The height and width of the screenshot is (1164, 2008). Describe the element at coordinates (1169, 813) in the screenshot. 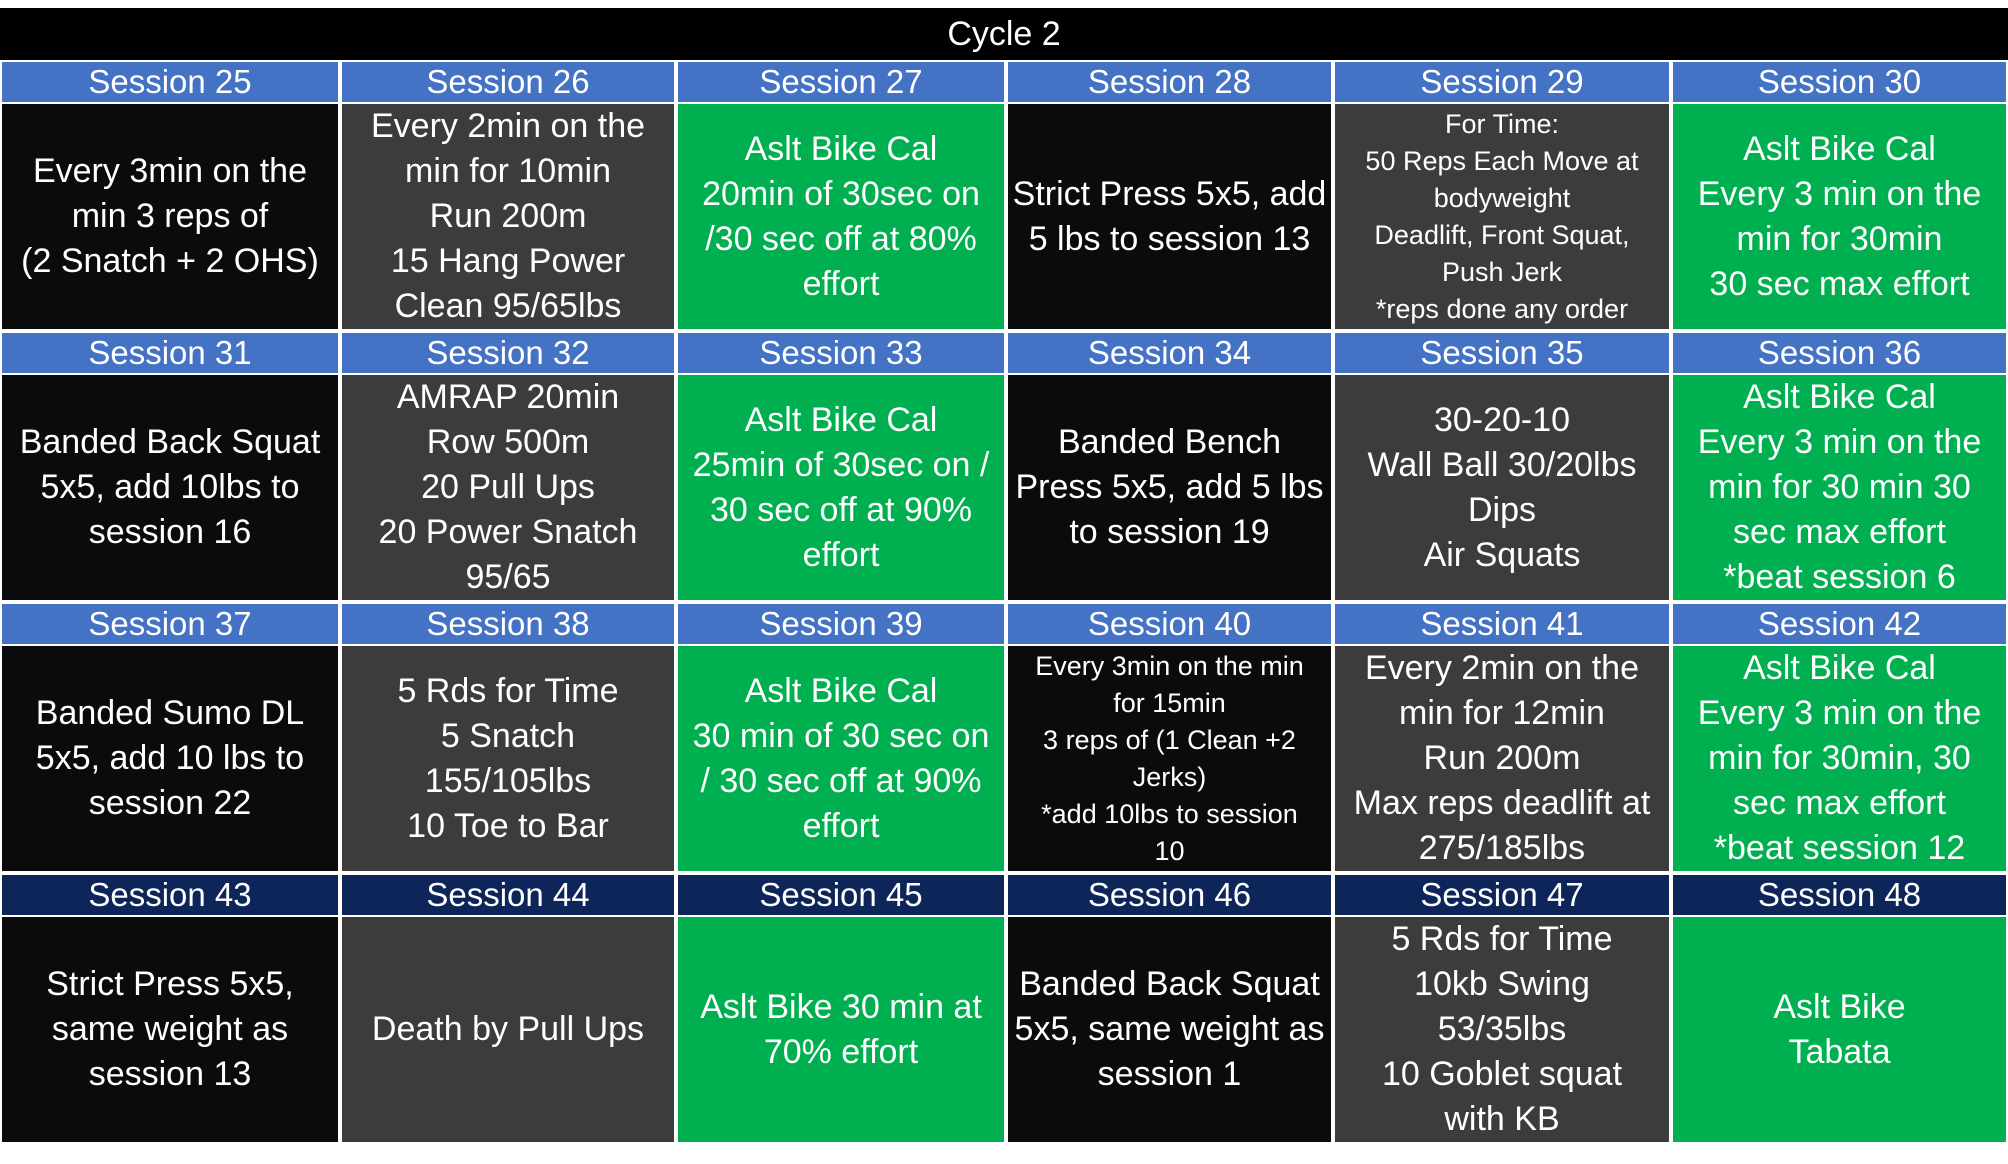

I see `workout-line: *add 10lbs to session` at that location.